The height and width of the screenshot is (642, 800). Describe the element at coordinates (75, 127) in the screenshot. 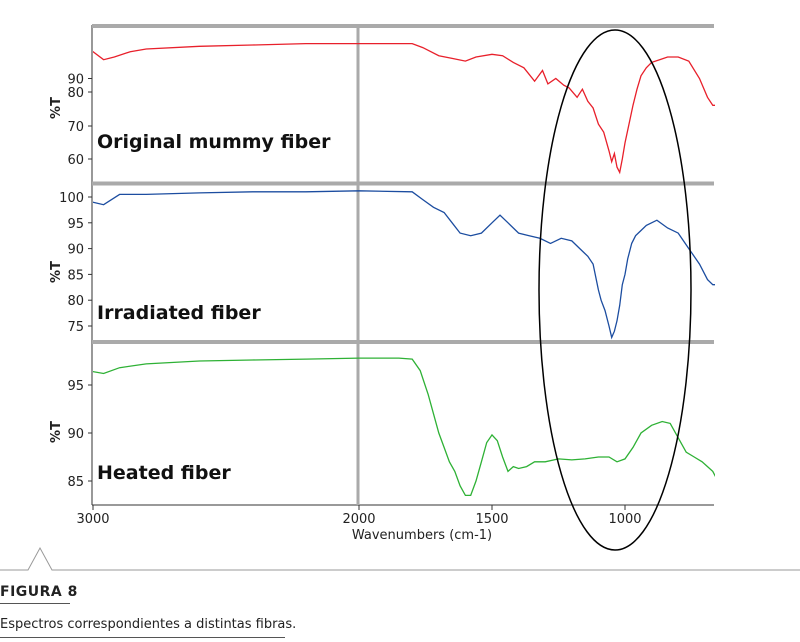

I see `y-tick-label: 70` at that location.